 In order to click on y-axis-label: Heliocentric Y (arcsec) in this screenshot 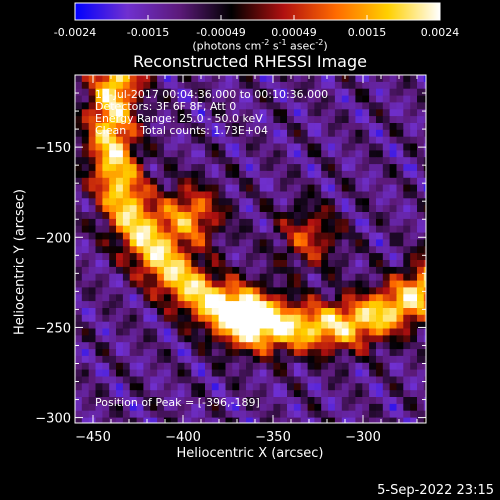, I will do `click(20, 262)`.